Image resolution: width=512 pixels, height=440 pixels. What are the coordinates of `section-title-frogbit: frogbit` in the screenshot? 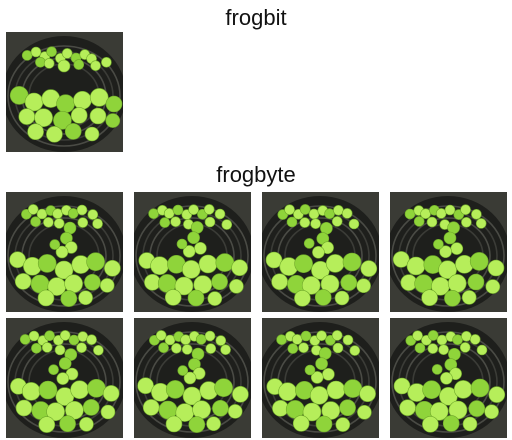 It's located at (256, 17).